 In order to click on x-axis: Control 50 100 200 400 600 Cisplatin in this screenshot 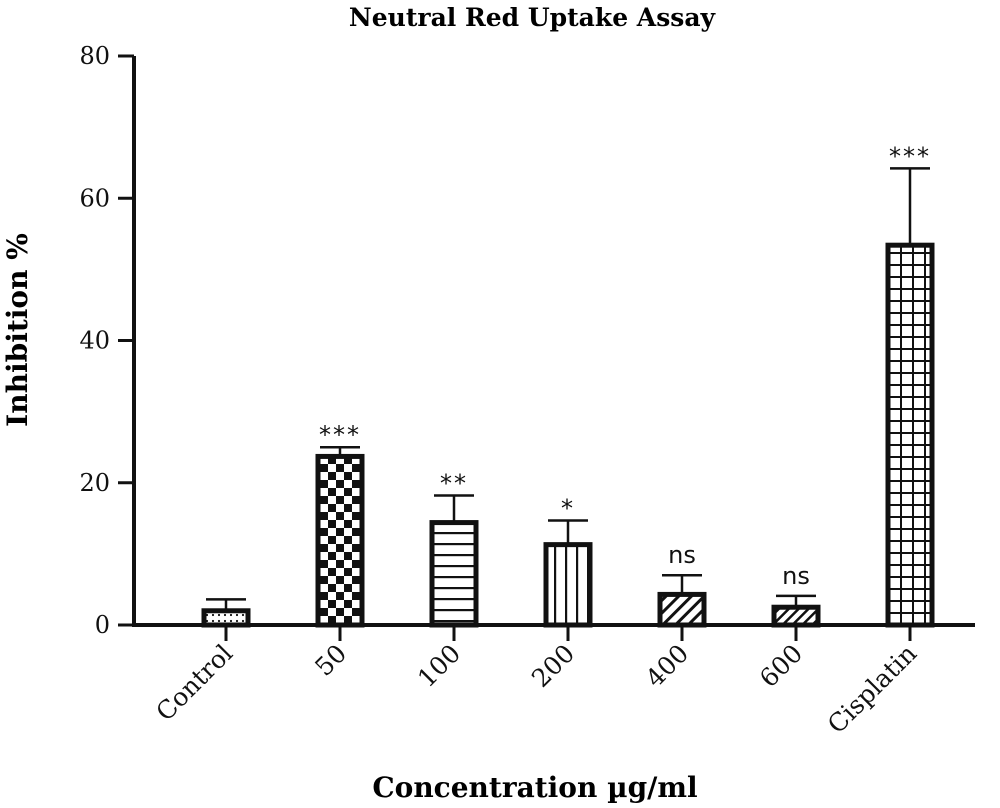, I will do `click(553, 681)`.